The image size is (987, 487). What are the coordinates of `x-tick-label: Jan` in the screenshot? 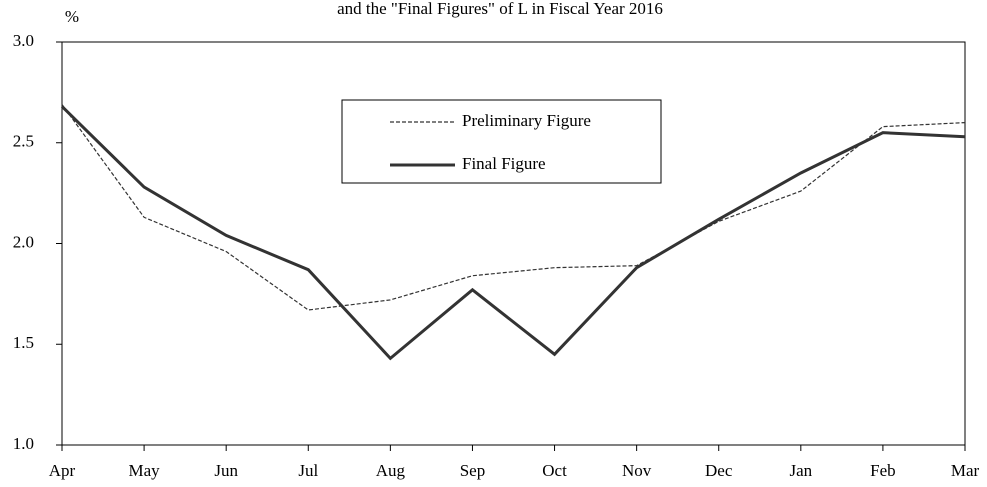 It's located at (800, 470).